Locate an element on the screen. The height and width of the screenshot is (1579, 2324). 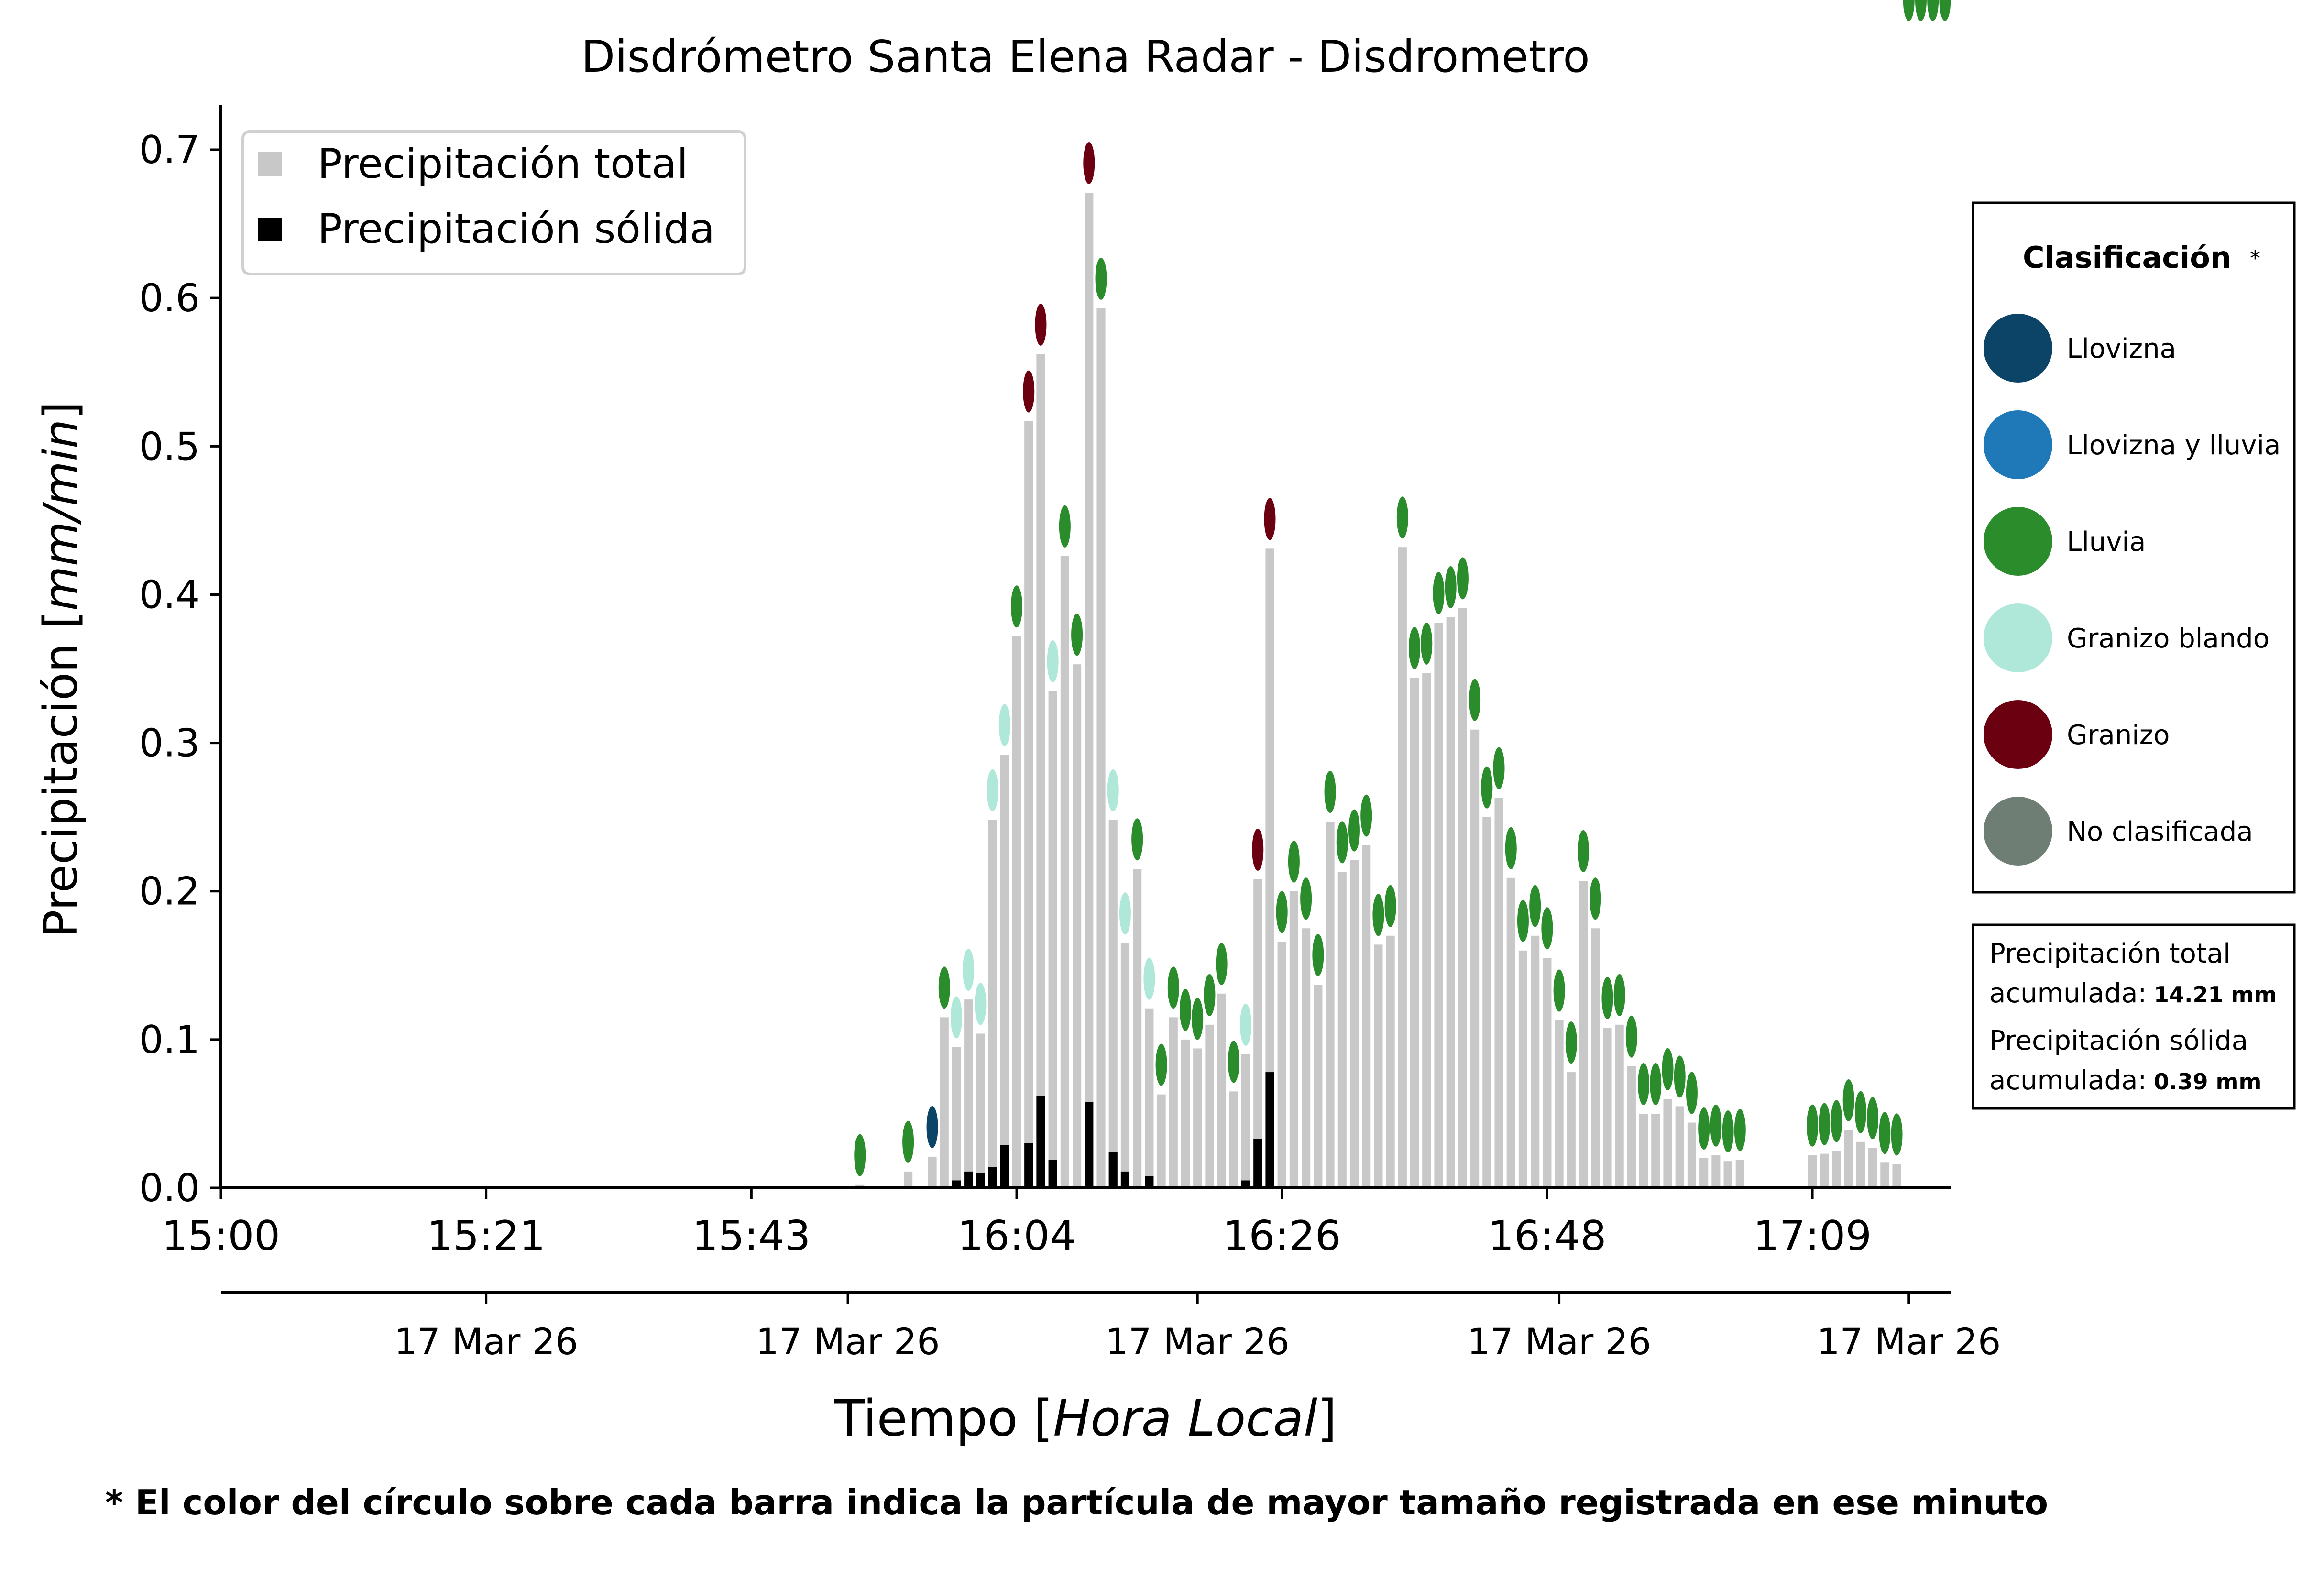
class-label-2: Lluvia is located at coordinates (2106, 542).